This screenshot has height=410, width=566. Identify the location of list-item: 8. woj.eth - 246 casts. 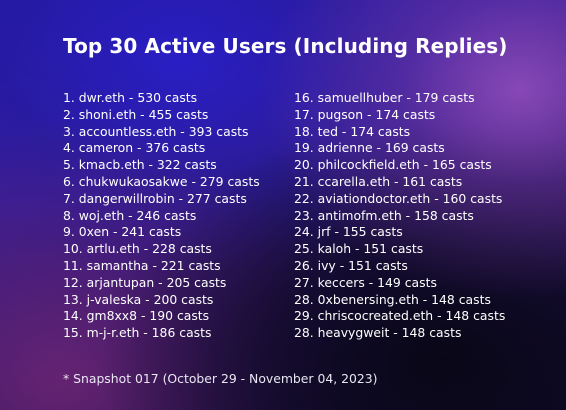
(130, 215).